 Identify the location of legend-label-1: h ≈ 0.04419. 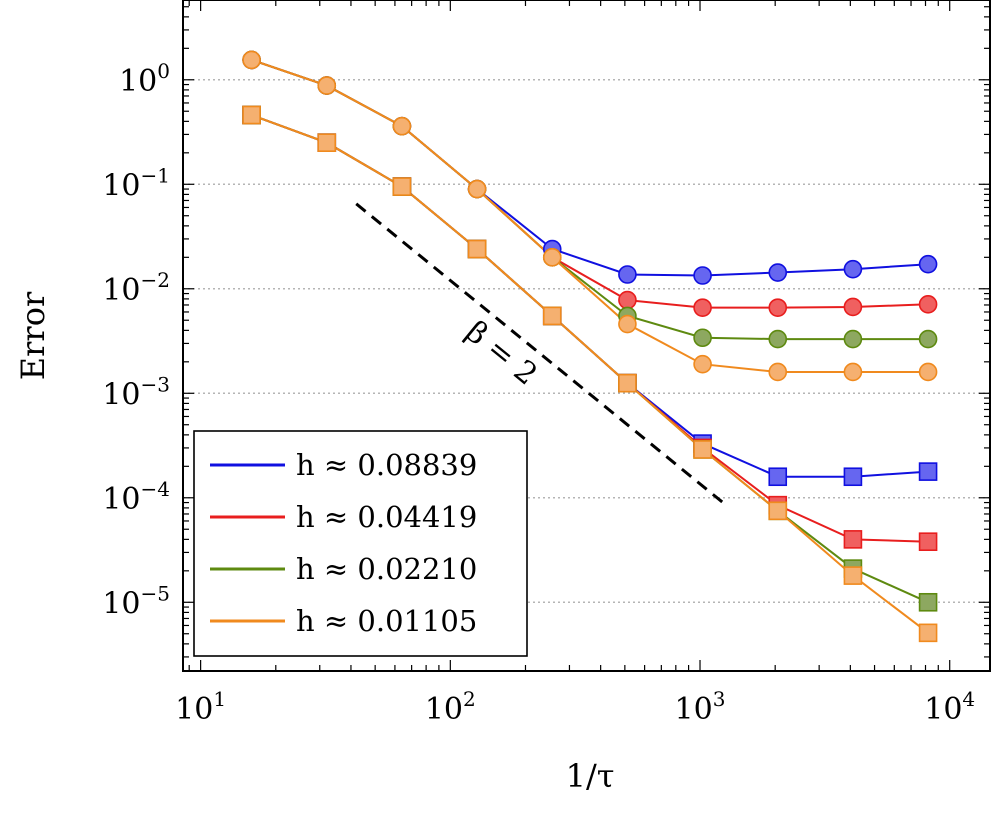
(386, 517).